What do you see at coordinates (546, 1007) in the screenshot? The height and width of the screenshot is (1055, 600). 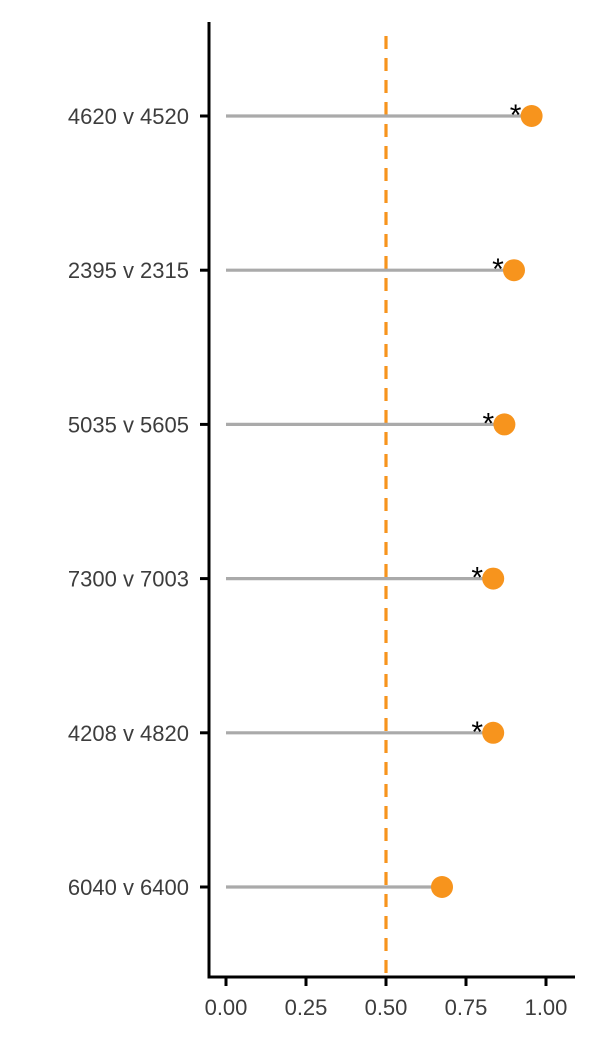 I see `x-tick-label: 1.00` at bounding box center [546, 1007].